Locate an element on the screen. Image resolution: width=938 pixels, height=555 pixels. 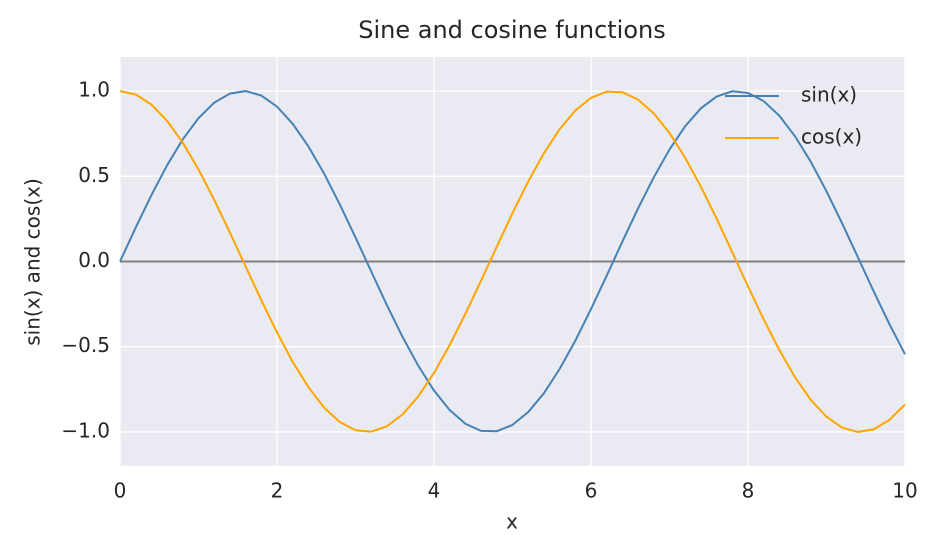
x-tick-label: 0 is located at coordinates (120, 491).